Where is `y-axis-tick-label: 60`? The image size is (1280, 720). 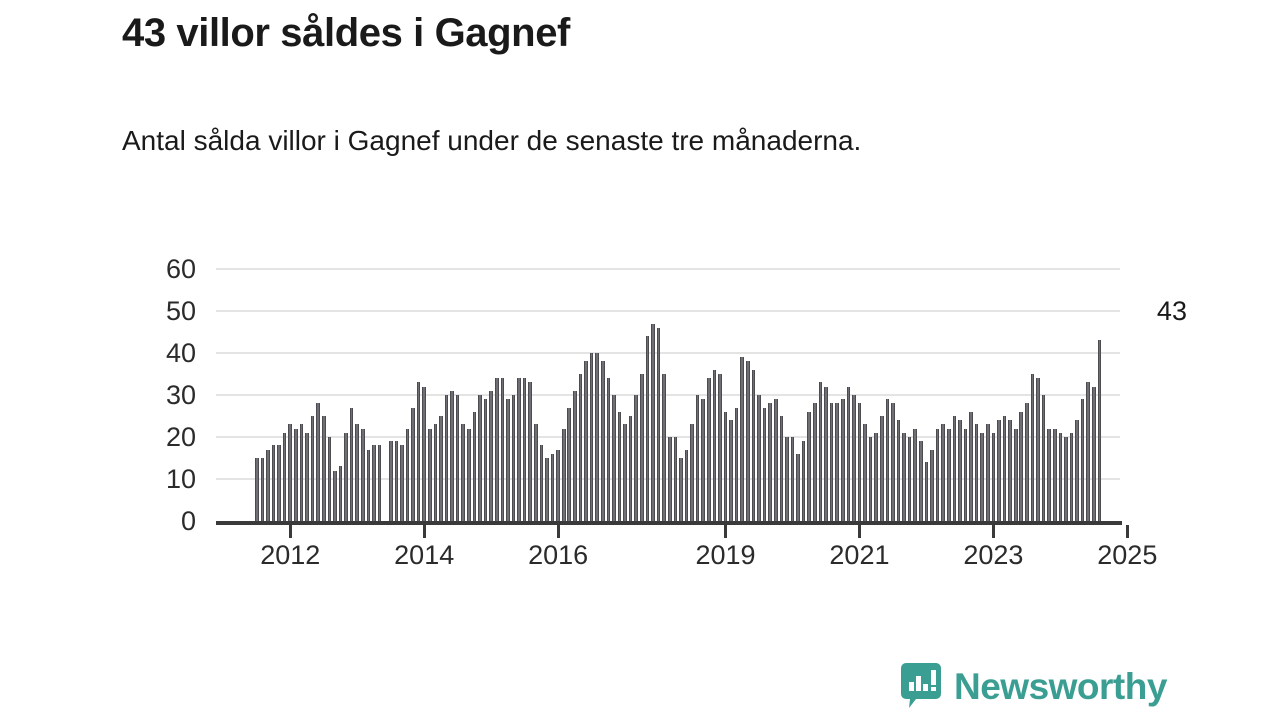
y-axis-tick-label: 60 is located at coordinates (180, 269).